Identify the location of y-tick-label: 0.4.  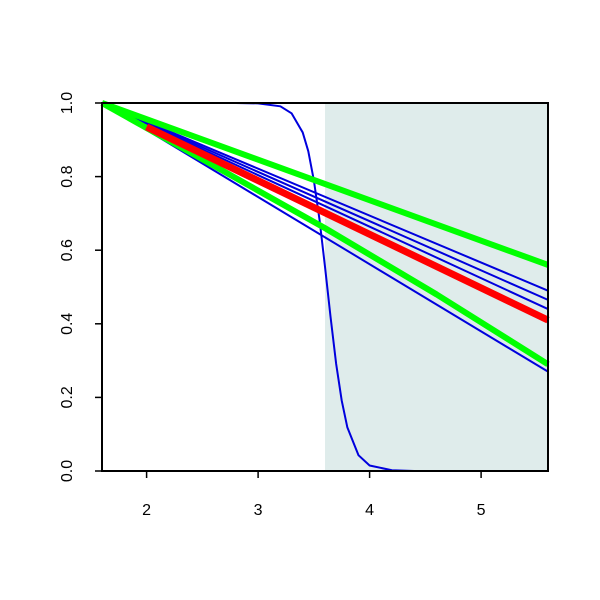
(67, 324).